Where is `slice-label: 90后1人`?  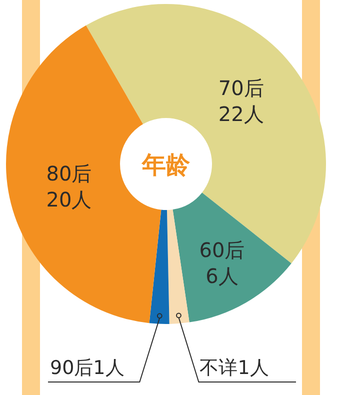
slice-label: 90后1人 is located at coordinates (87, 368).